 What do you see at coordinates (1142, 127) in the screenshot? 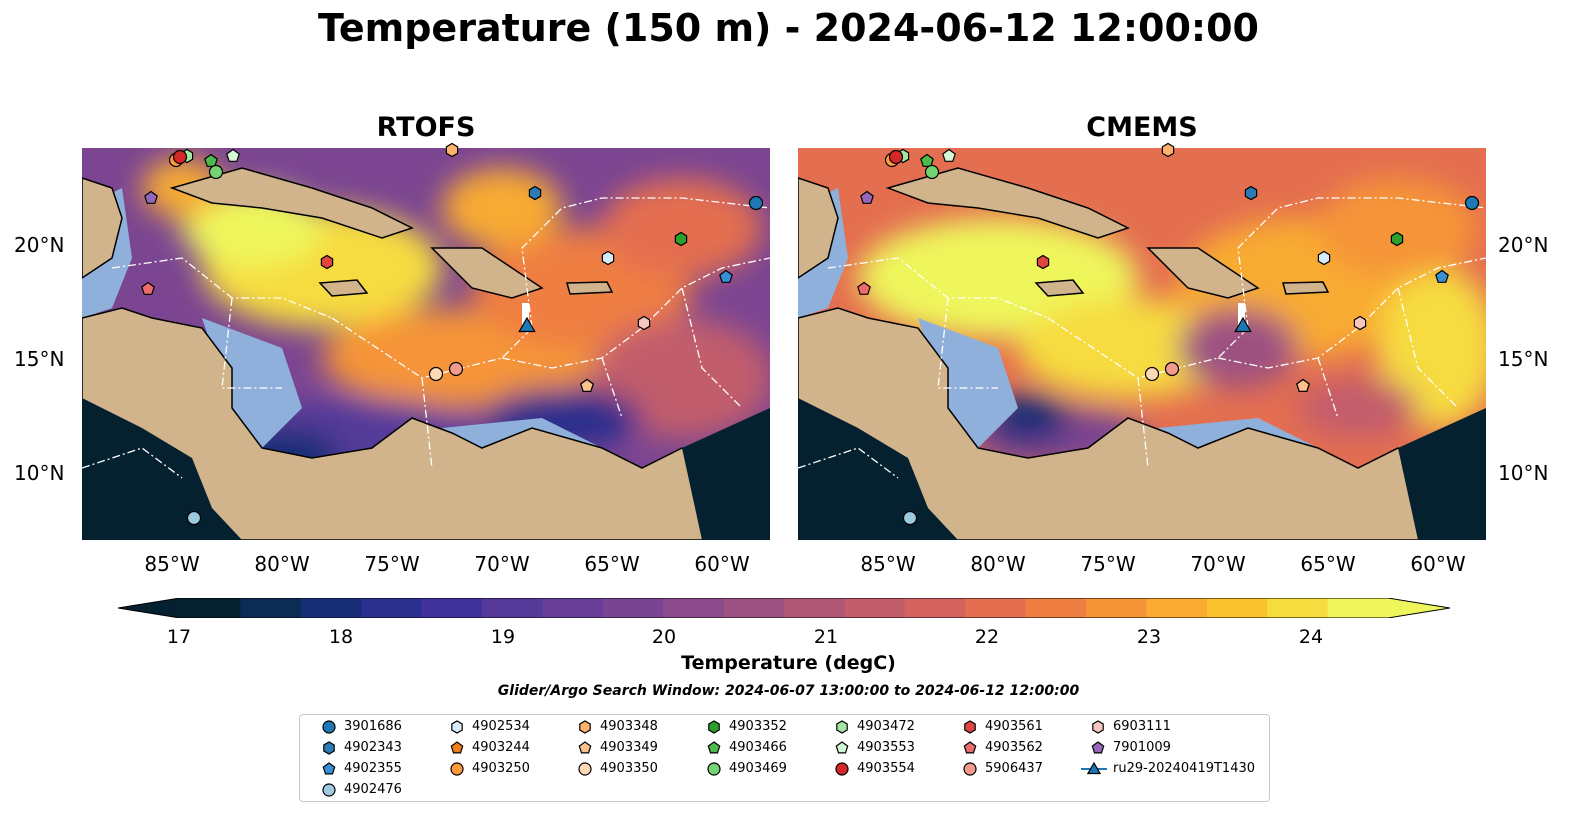
I see `panel-title-cmems: CMEMS` at bounding box center [1142, 127].